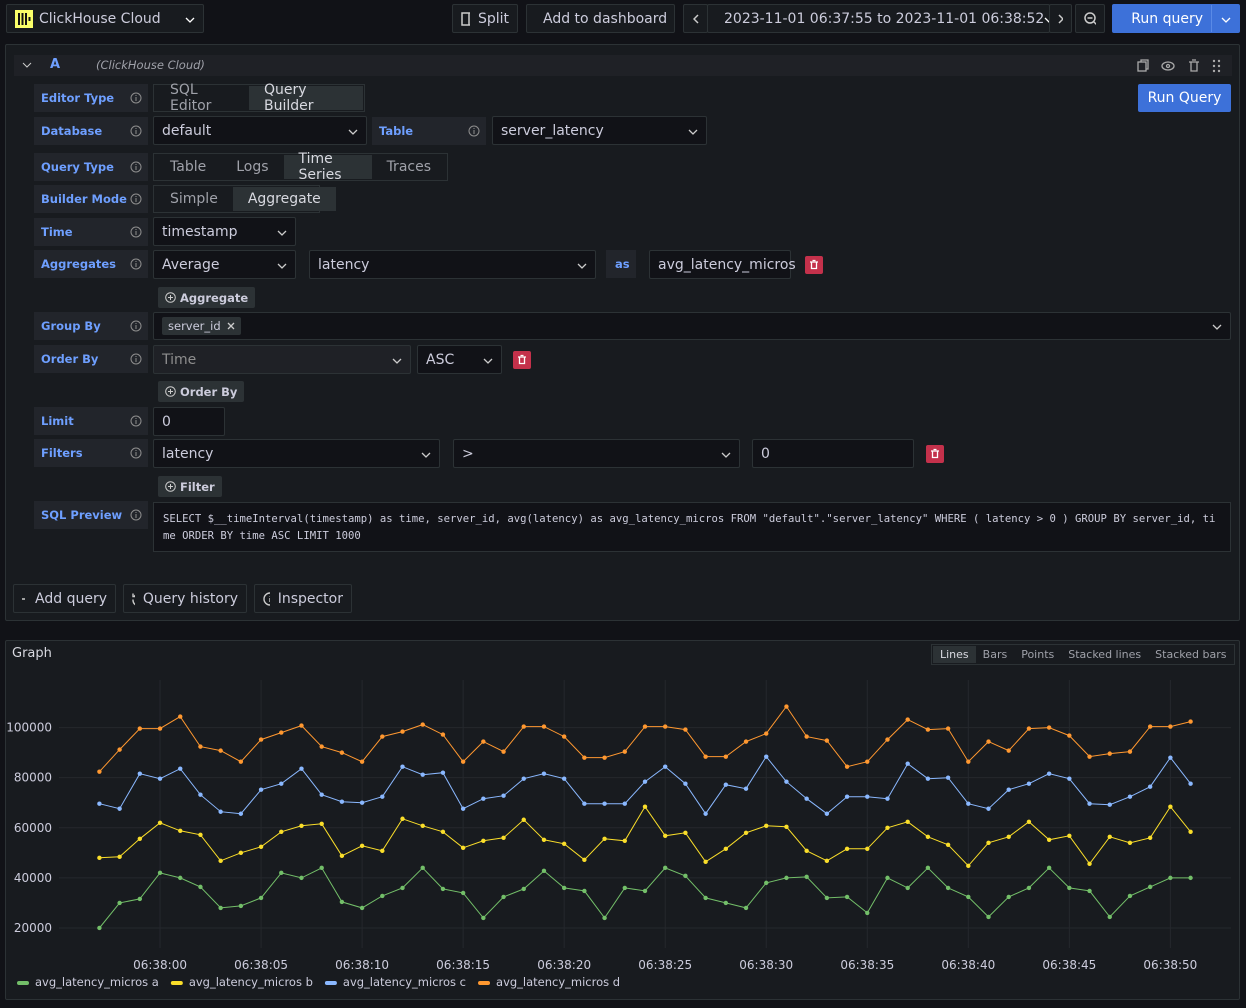  I want to click on field-label: Editor Type, so click(91, 98).